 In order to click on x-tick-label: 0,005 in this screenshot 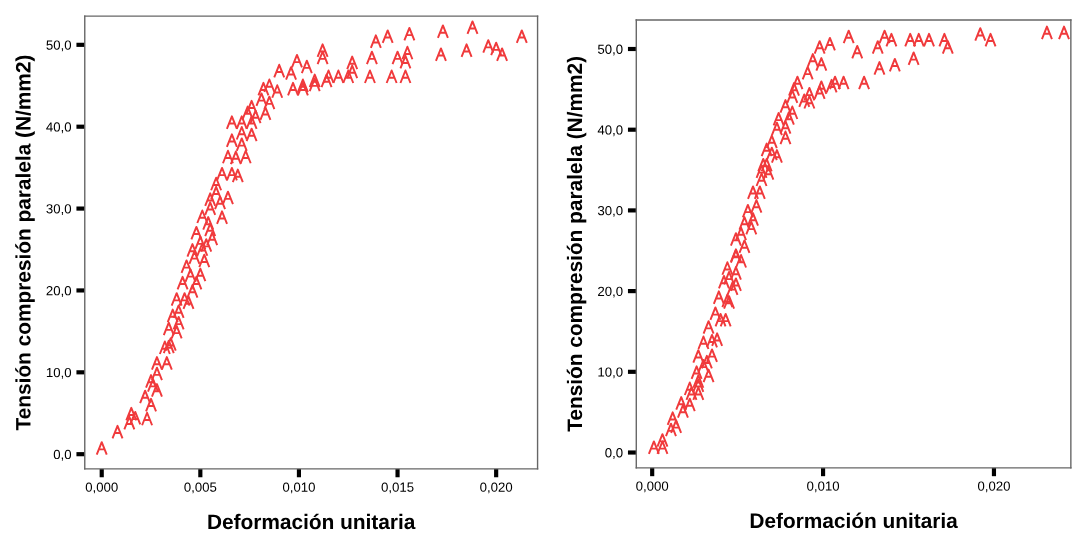, I will do `click(200, 488)`.